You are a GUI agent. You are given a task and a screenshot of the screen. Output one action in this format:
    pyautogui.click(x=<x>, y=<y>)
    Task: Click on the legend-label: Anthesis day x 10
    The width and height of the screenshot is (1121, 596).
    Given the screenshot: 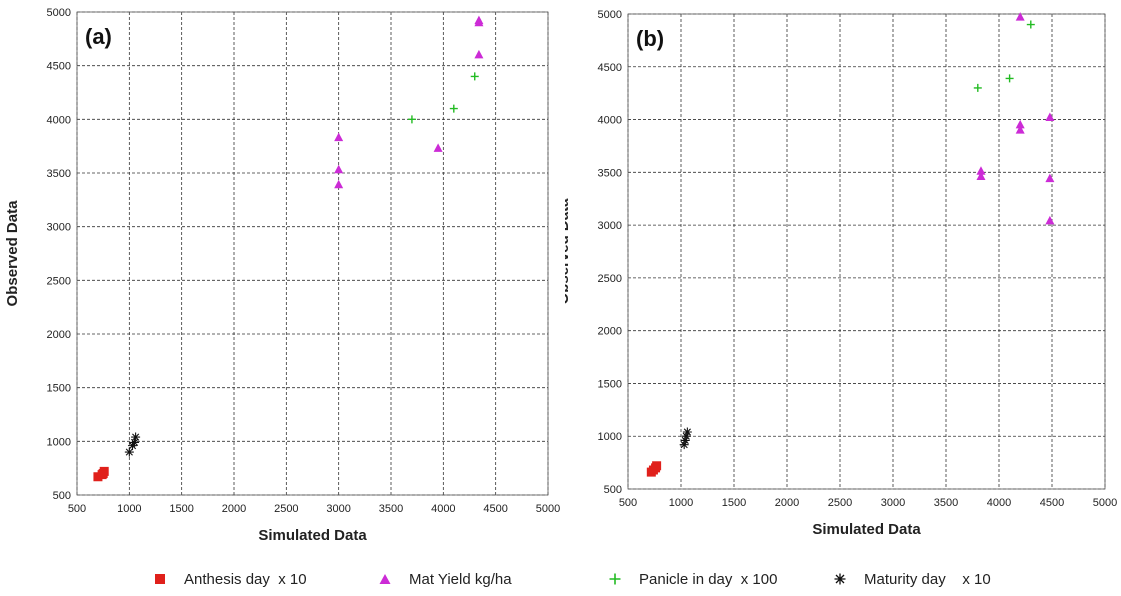 What is the action you would take?
    pyautogui.click(x=245, y=579)
    